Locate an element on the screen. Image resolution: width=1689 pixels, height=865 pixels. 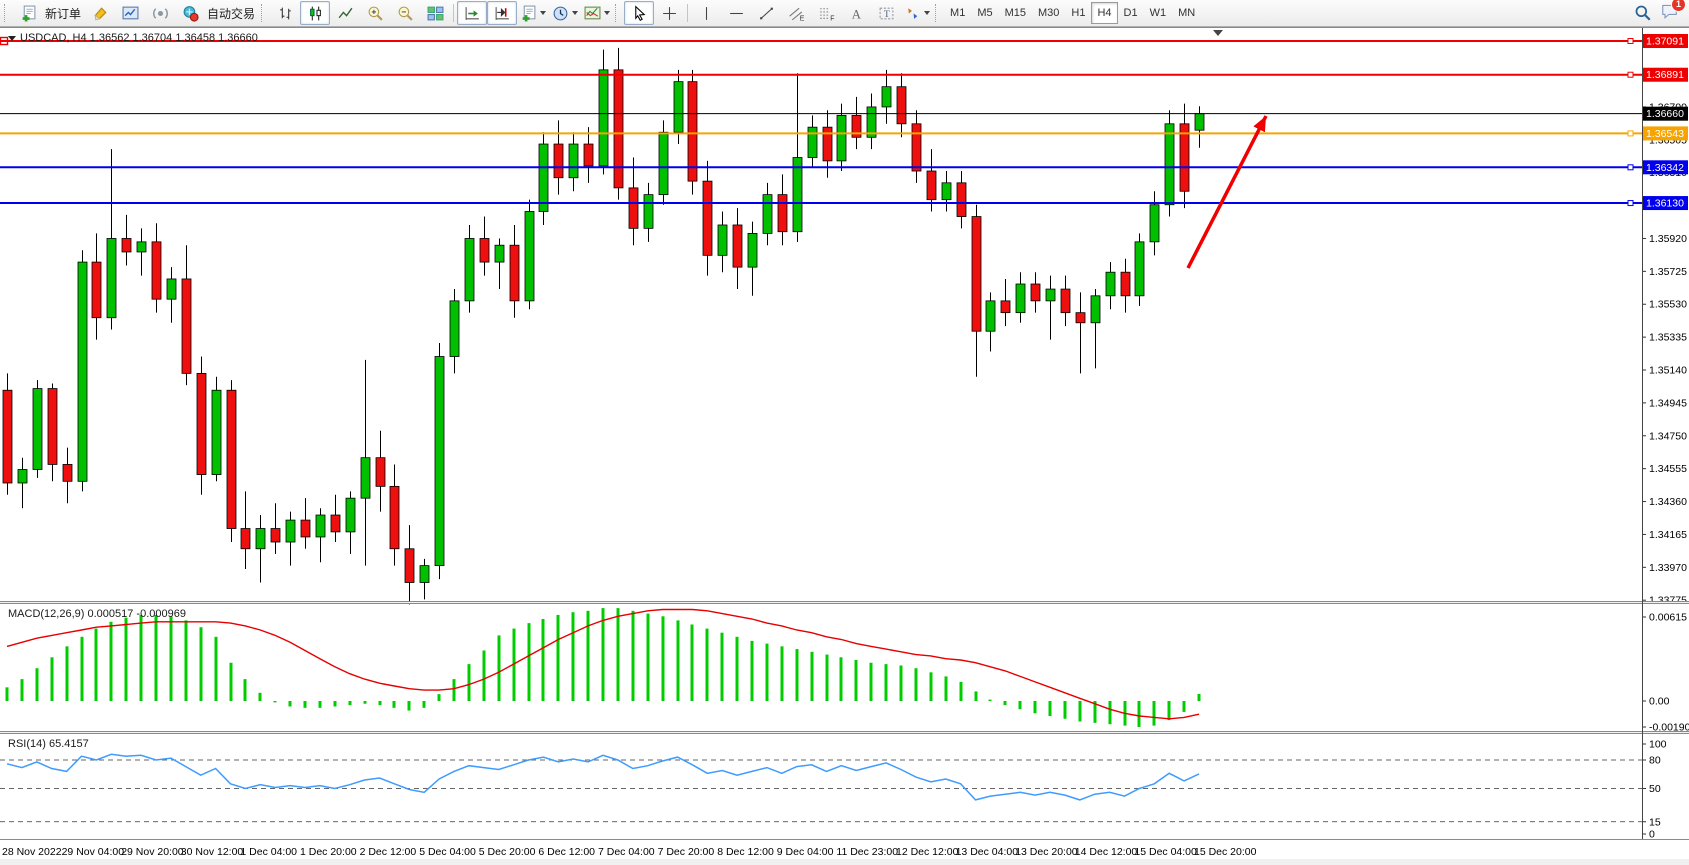
tile-windows-icon is located at coordinates (435, 13).